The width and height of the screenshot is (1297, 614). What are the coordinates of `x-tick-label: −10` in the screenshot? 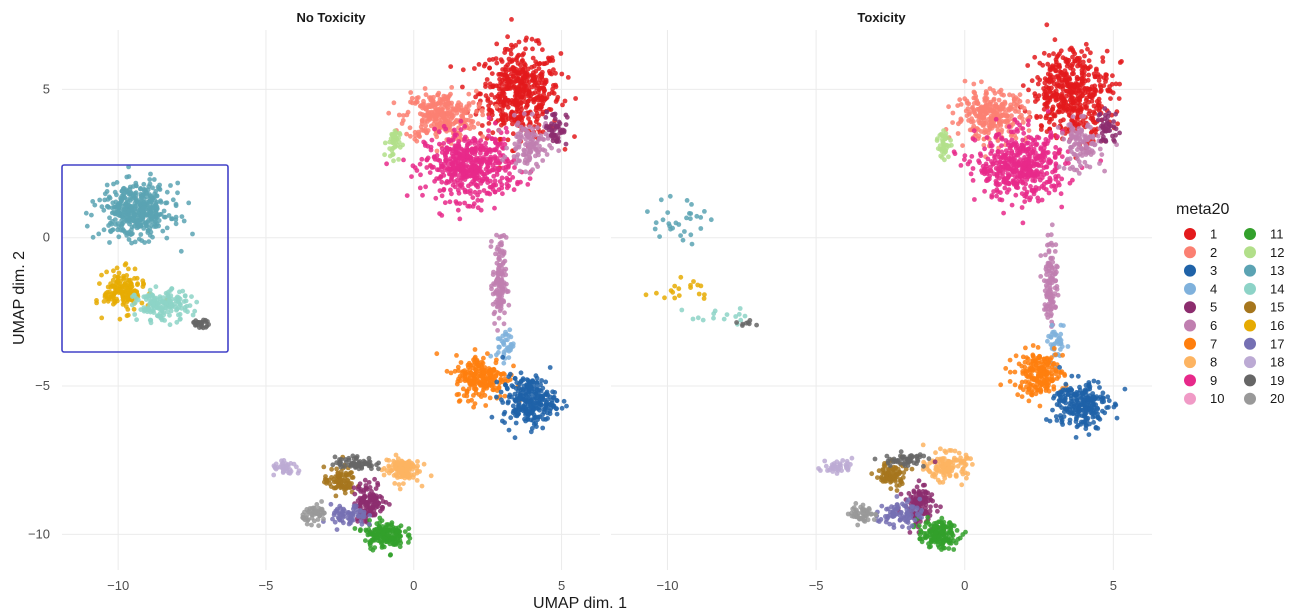 It's located at (118, 585).